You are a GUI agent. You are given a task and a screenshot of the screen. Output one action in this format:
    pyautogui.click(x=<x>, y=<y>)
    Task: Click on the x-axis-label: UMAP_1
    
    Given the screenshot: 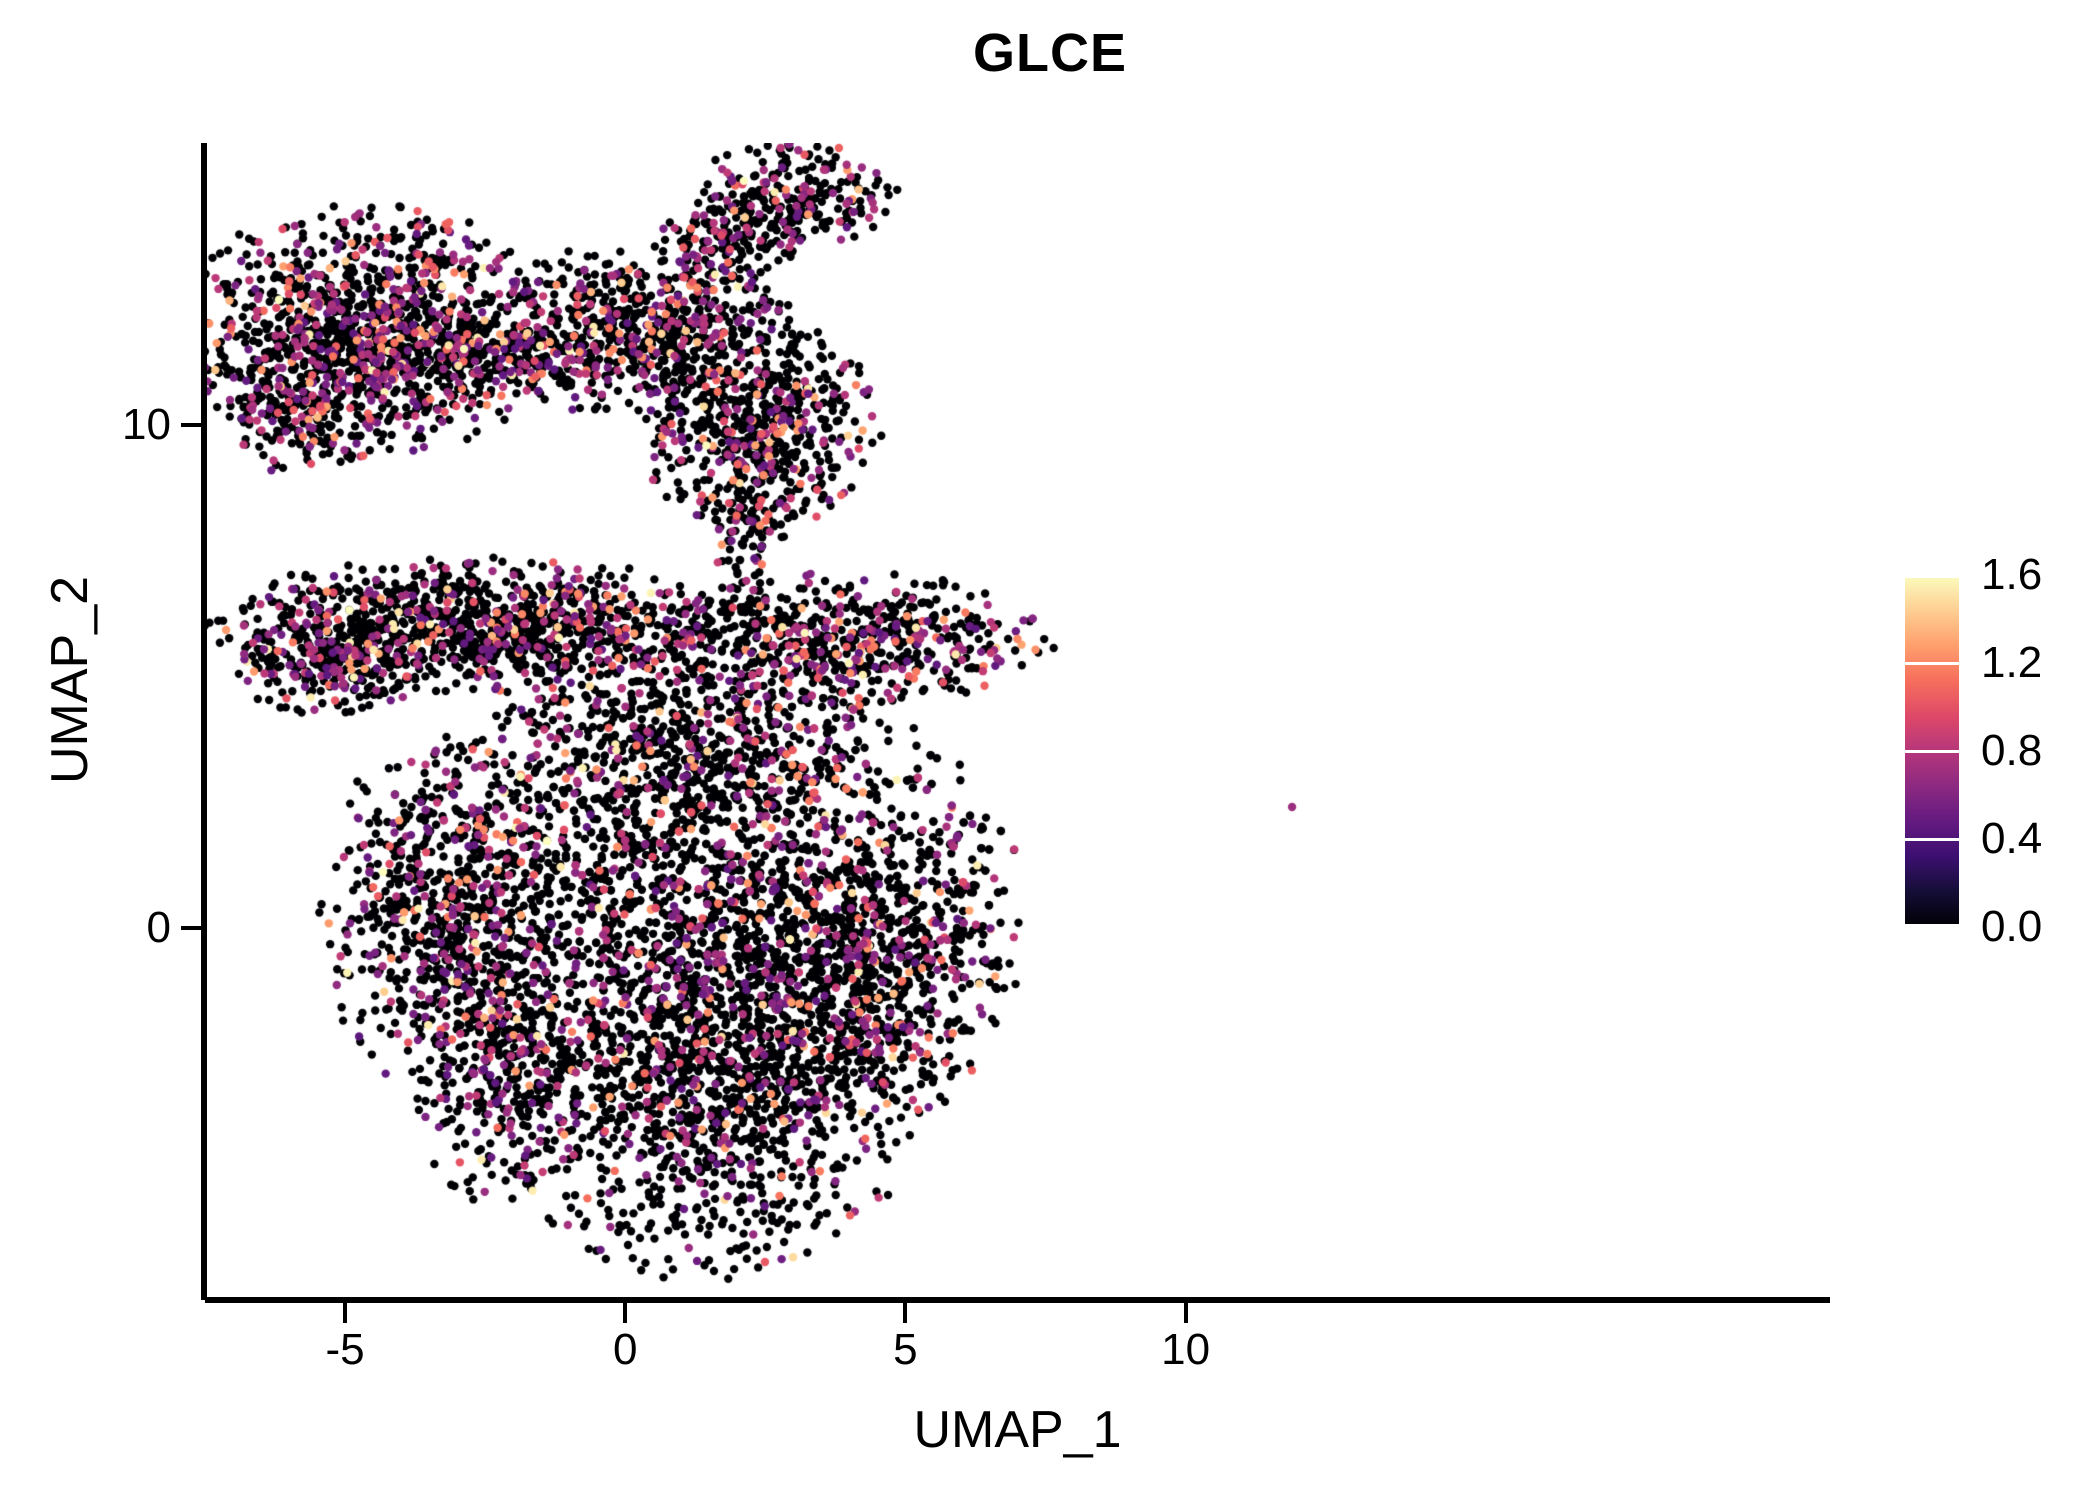 What is the action you would take?
    pyautogui.click(x=1017, y=1430)
    